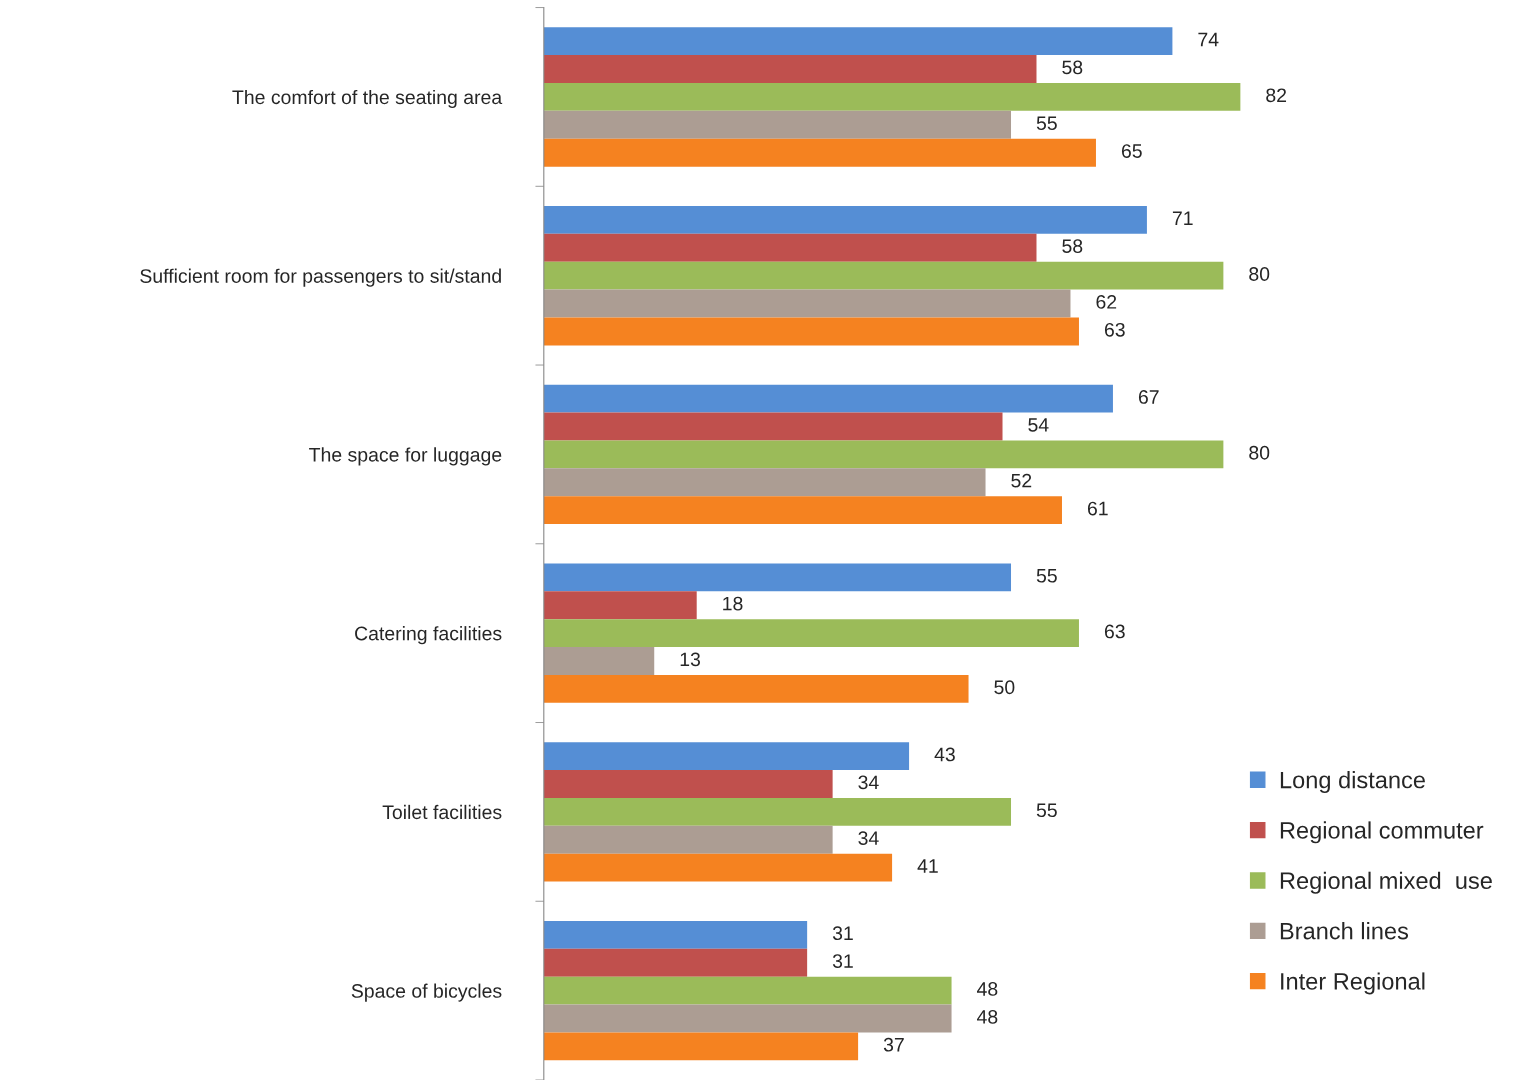 Image resolution: width=1519 pixels, height=1080 pixels. What do you see at coordinates (1182, 218) in the screenshot?
I see `data-label: 71` at bounding box center [1182, 218].